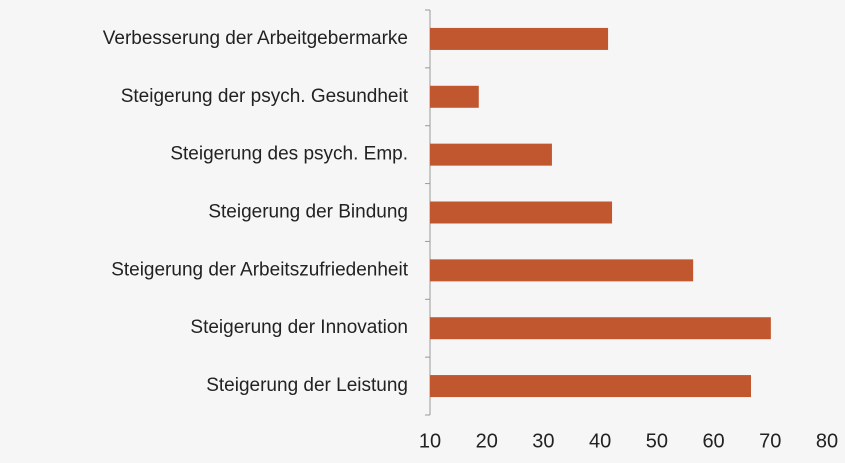  I want to click on x-tick-label: 80, so click(827, 441).